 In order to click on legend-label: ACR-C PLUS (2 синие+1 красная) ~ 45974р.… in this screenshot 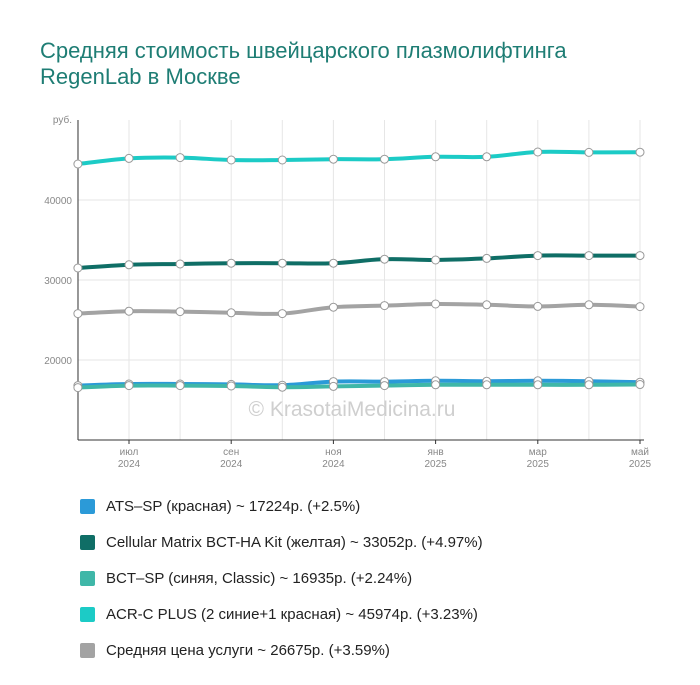, I will do `click(292, 614)`.